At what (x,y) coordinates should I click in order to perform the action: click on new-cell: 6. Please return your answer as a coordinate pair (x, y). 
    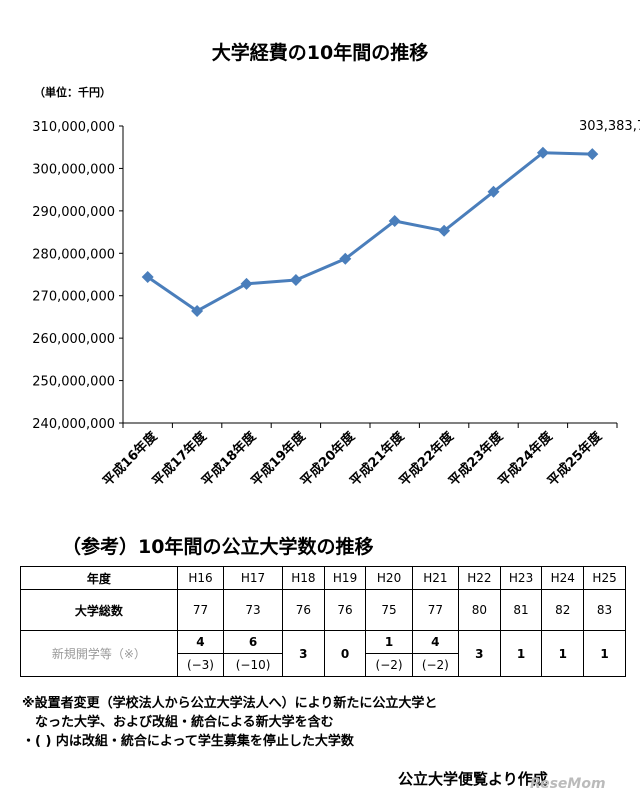
    Looking at the image, I should click on (253, 642).